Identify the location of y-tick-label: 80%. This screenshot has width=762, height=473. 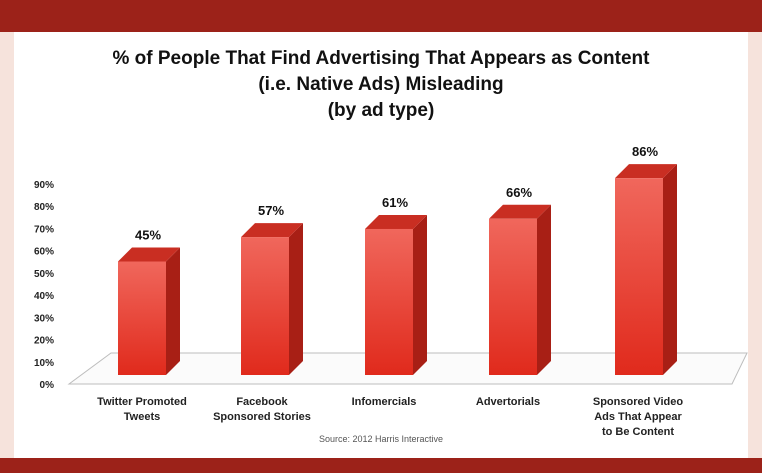
(44, 207).